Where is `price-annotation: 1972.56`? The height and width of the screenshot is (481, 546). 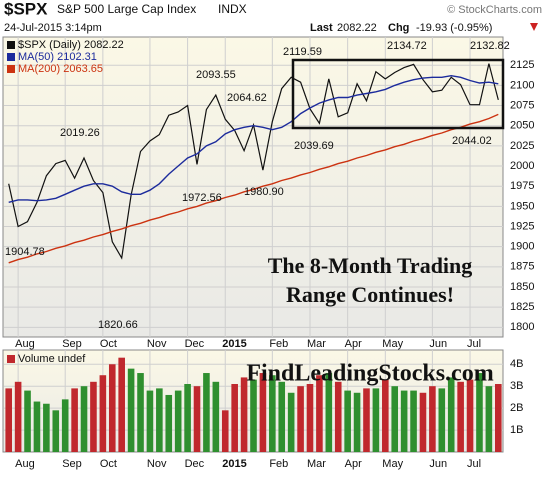 price-annotation: 1972.56 is located at coordinates (202, 198).